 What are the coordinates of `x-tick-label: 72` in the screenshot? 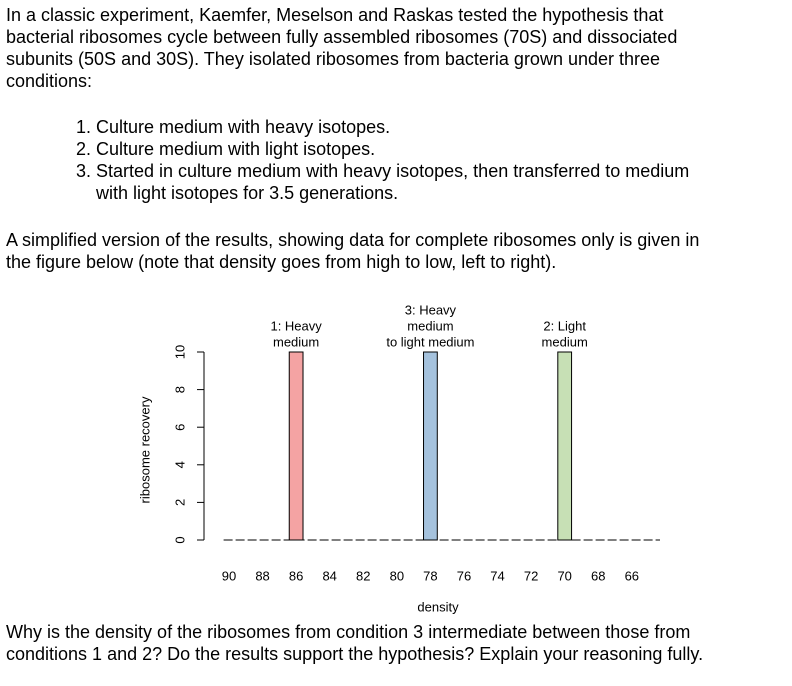 It's located at (531, 575).